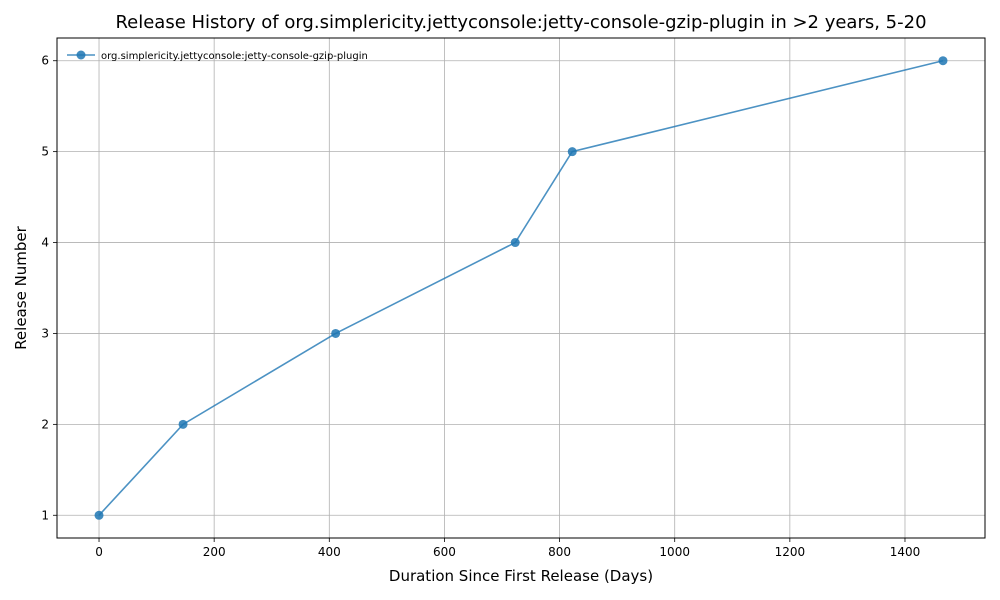  Describe the element at coordinates (790, 552) in the screenshot. I see `x-tick-label: 1200` at that location.